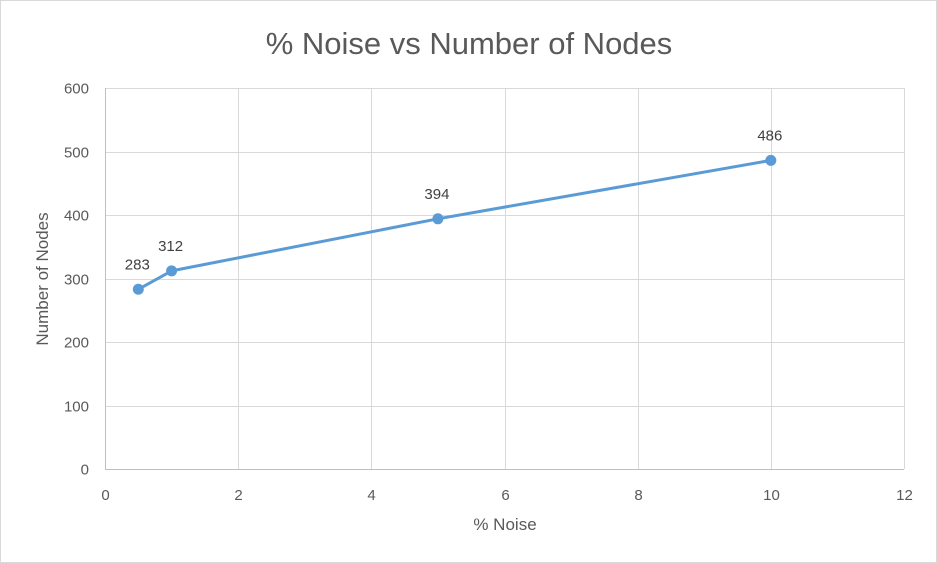  What do you see at coordinates (170, 246) in the screenshot?
I see `data-label: 312` at bounding box center [170, 246].